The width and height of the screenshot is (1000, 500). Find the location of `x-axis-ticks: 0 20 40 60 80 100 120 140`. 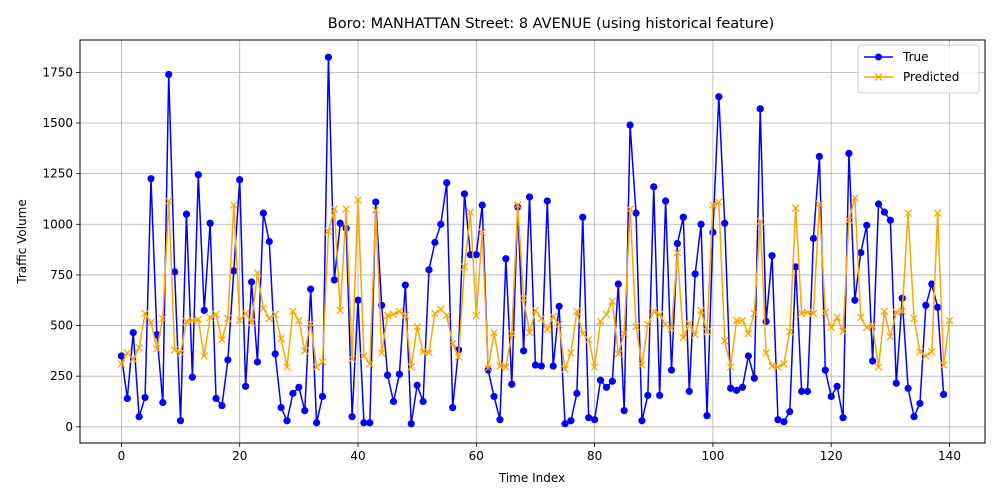

x-axis-ticks: 0 20 40 60 80 100 120 140 is located at coordinates (539, 453).